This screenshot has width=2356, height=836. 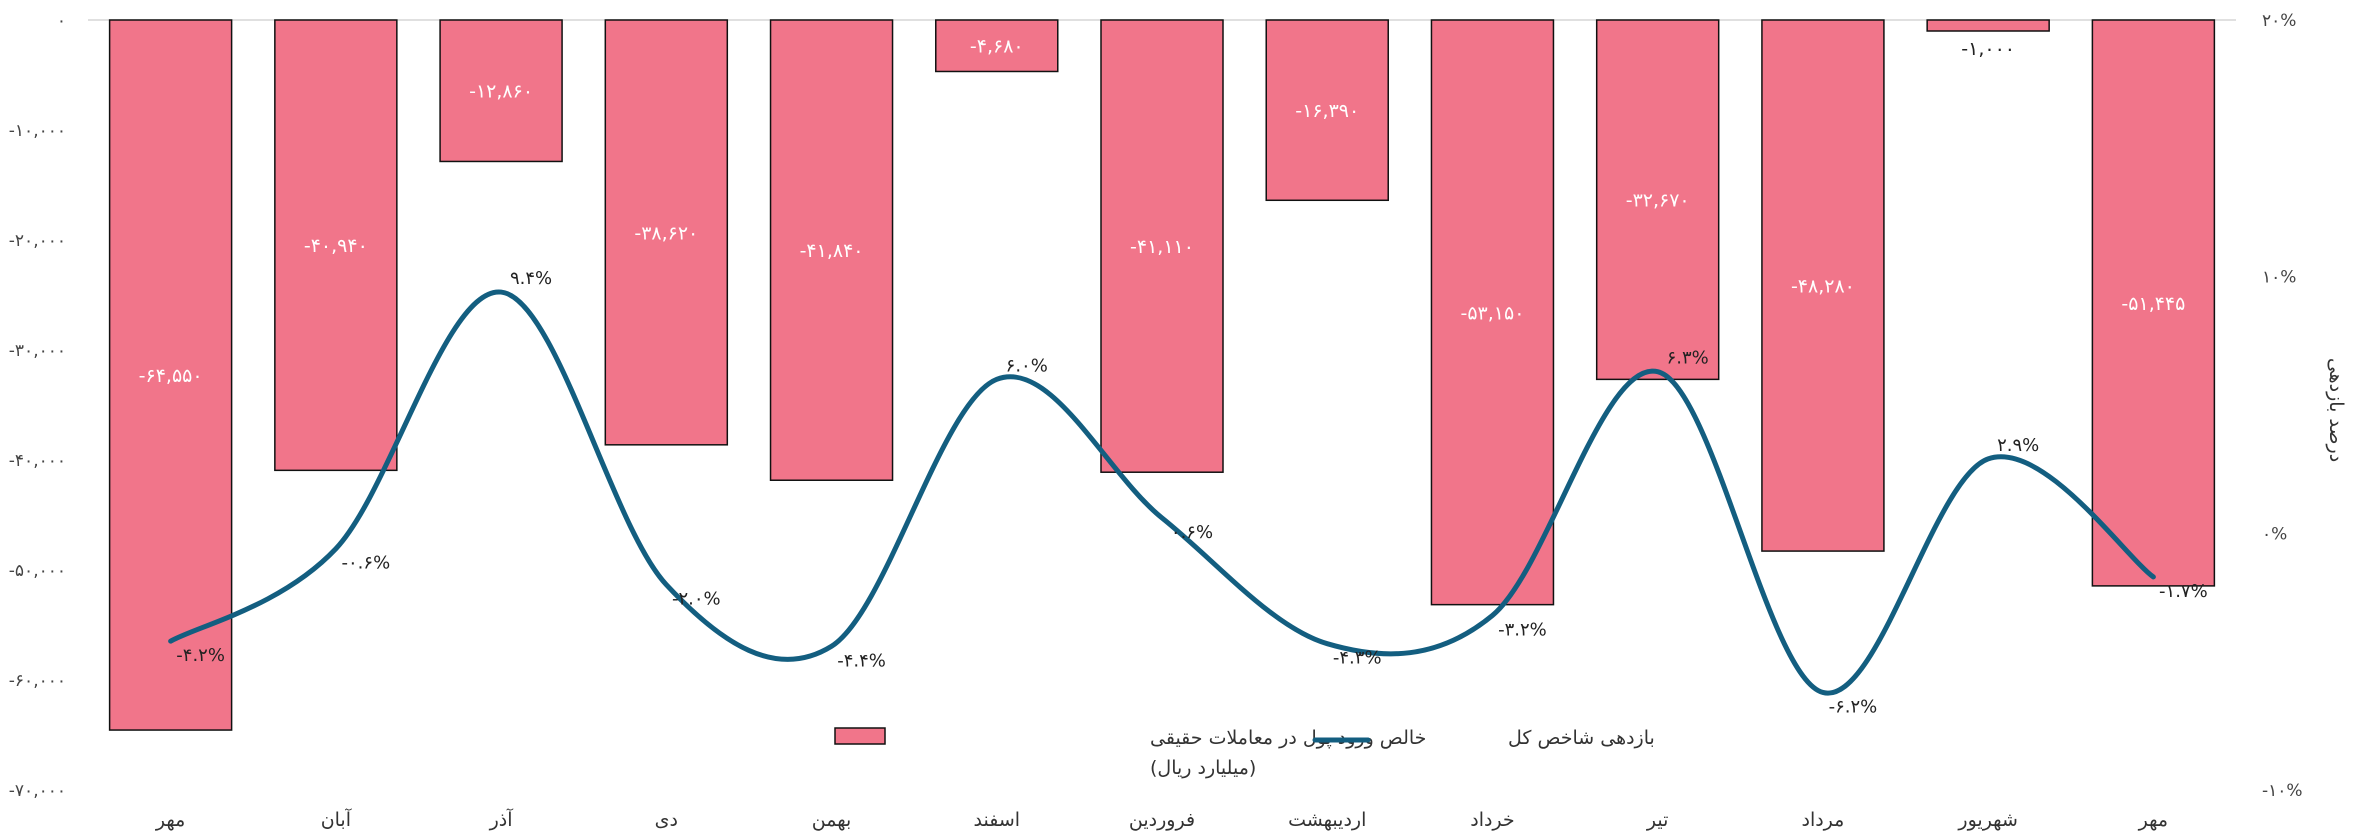 What do you see at coordinates (531, 278) in the screenshot?
I see `line-value-label-2: ۹.۴%` at bounding box center [531, 278].